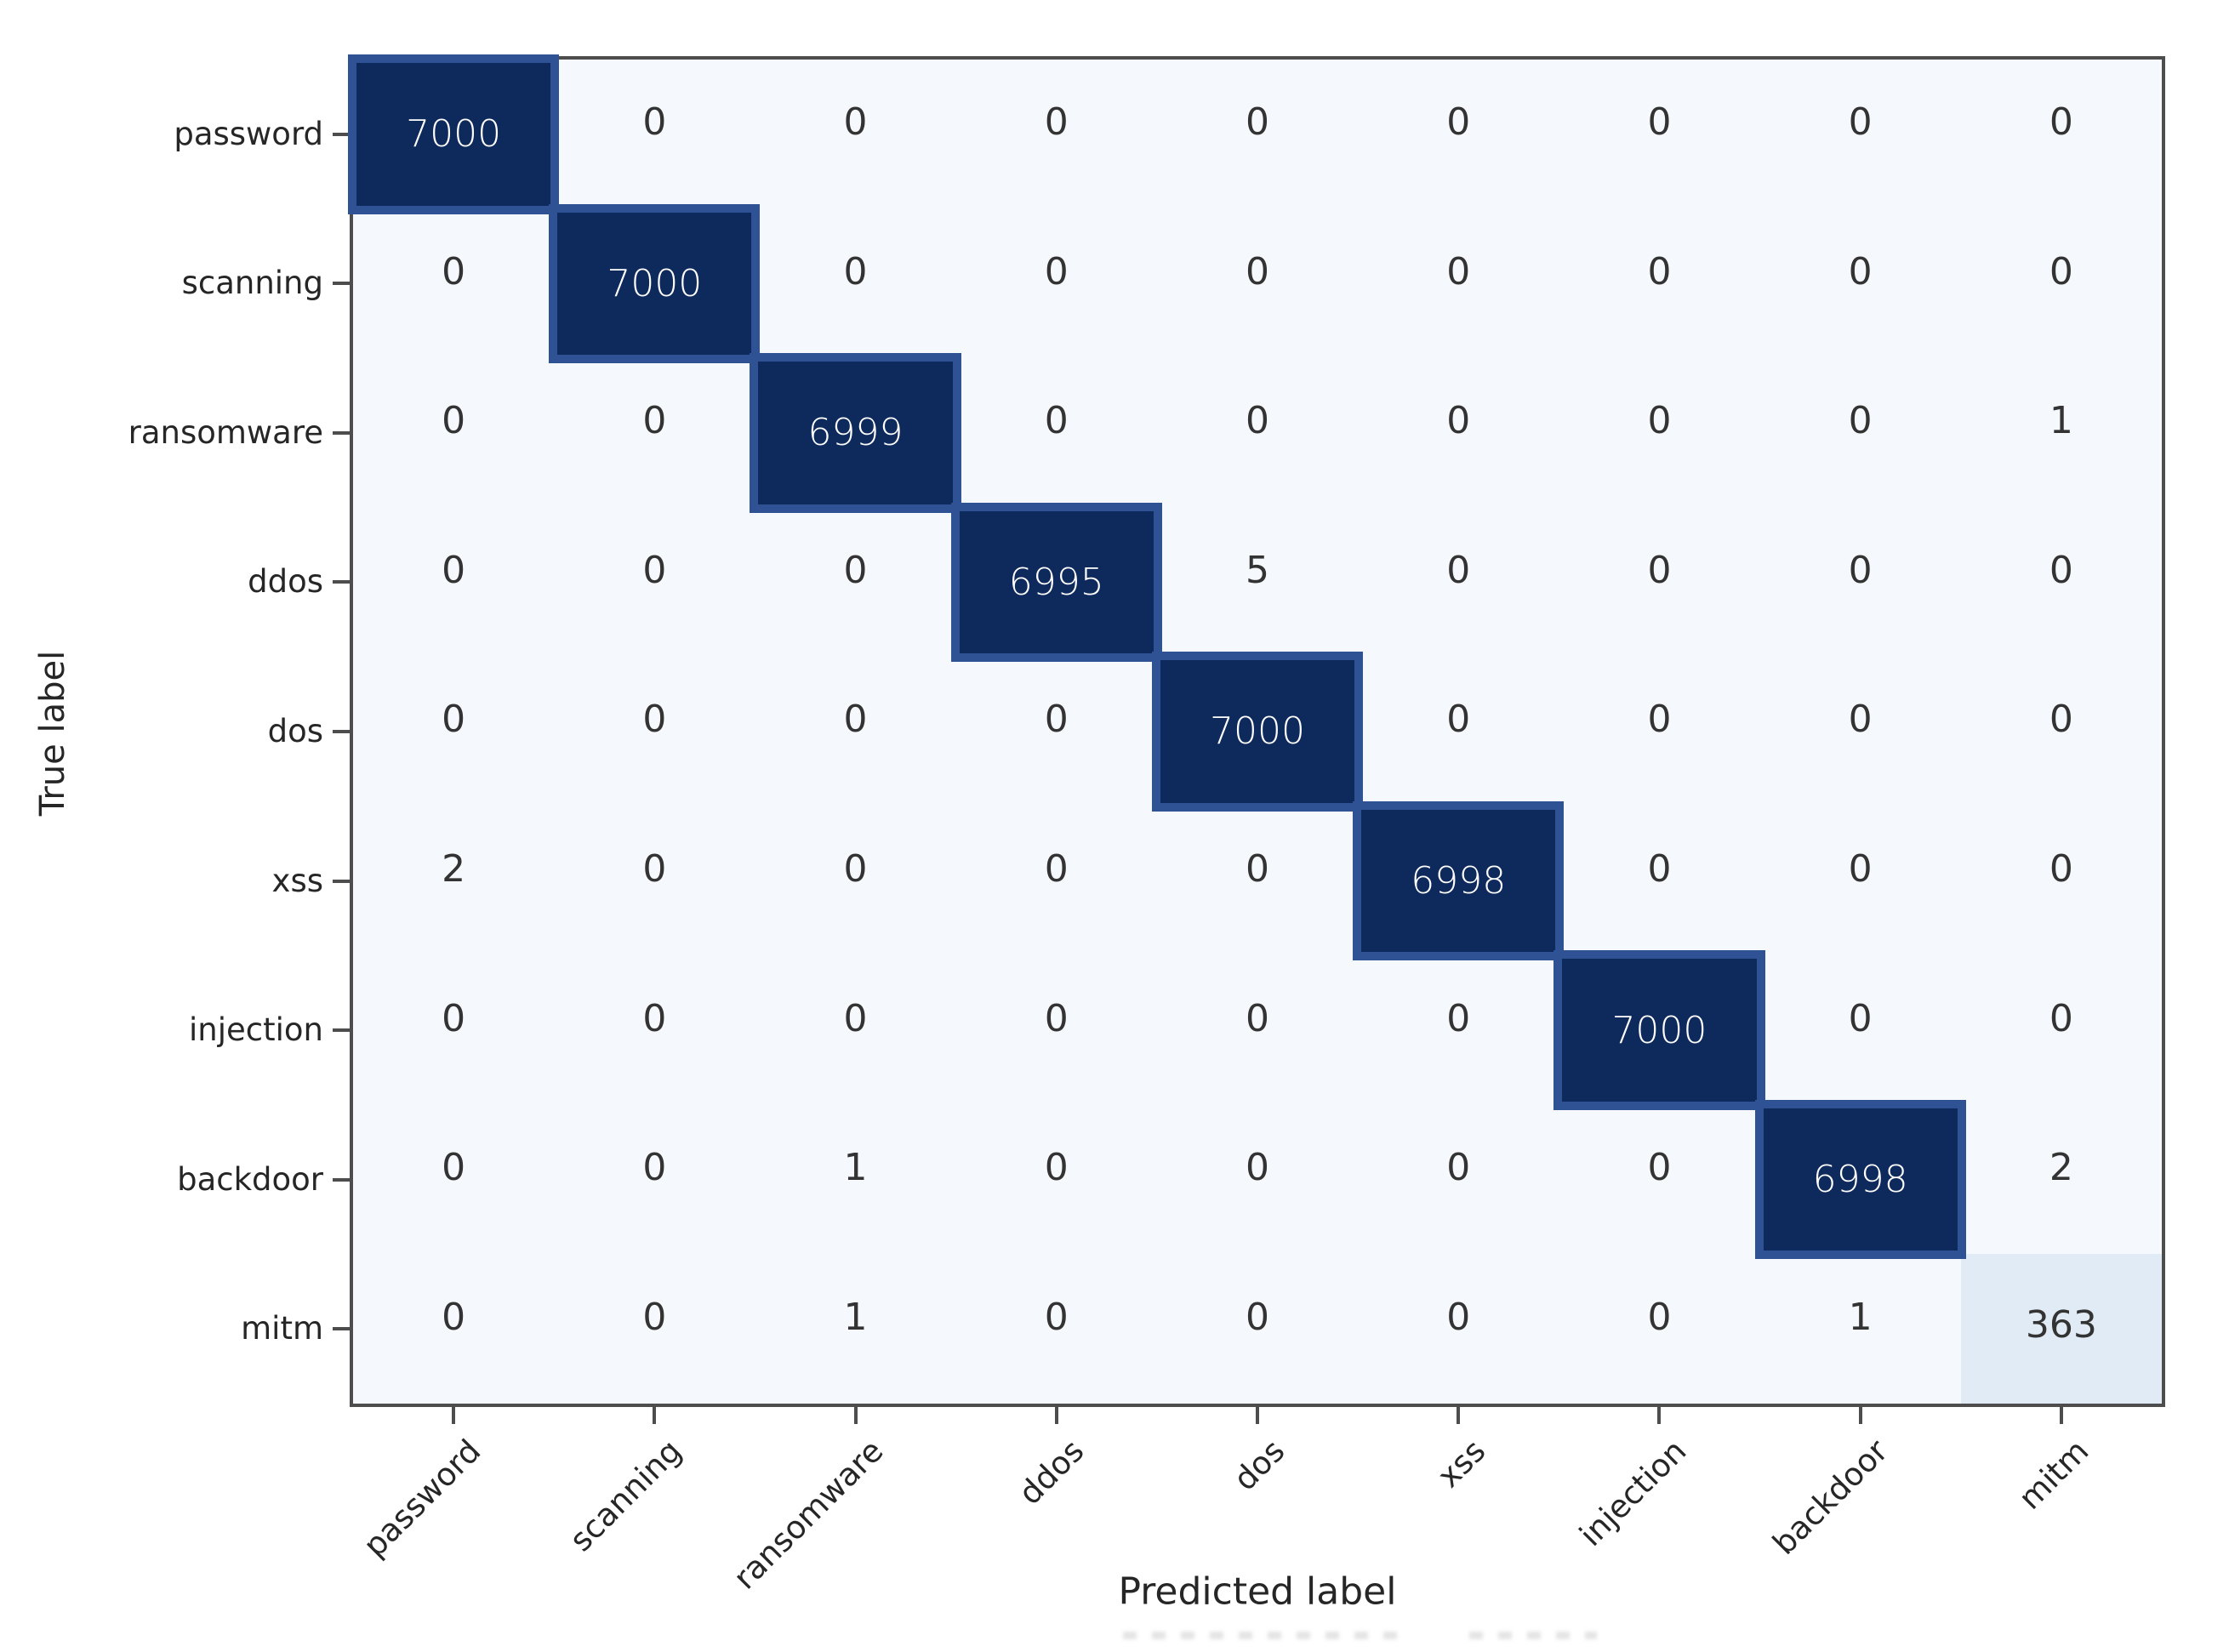 Image resolution: width=2229 pixels, height=1652 pixels. I want to click on y-tick-password, so click(341, 134).